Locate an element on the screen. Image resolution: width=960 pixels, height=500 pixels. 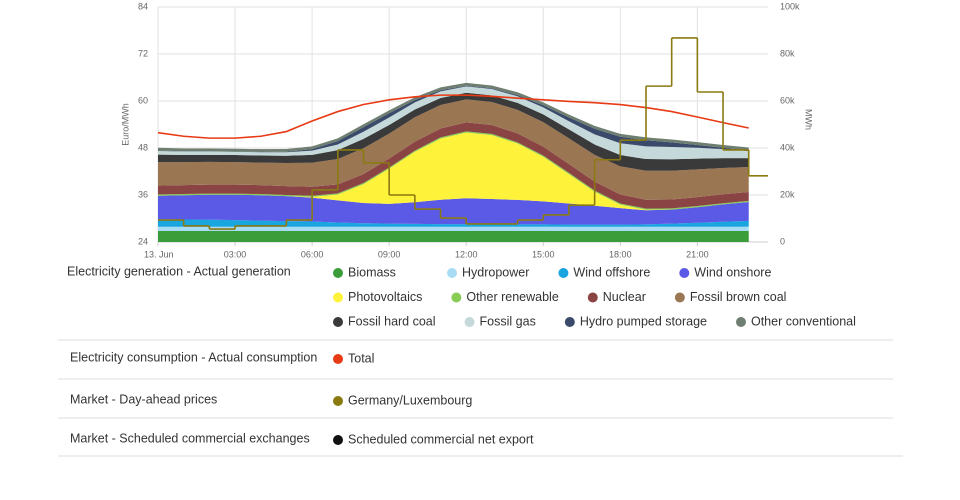
x-tick-label: 21:00 is located at coordinates (697, 254).